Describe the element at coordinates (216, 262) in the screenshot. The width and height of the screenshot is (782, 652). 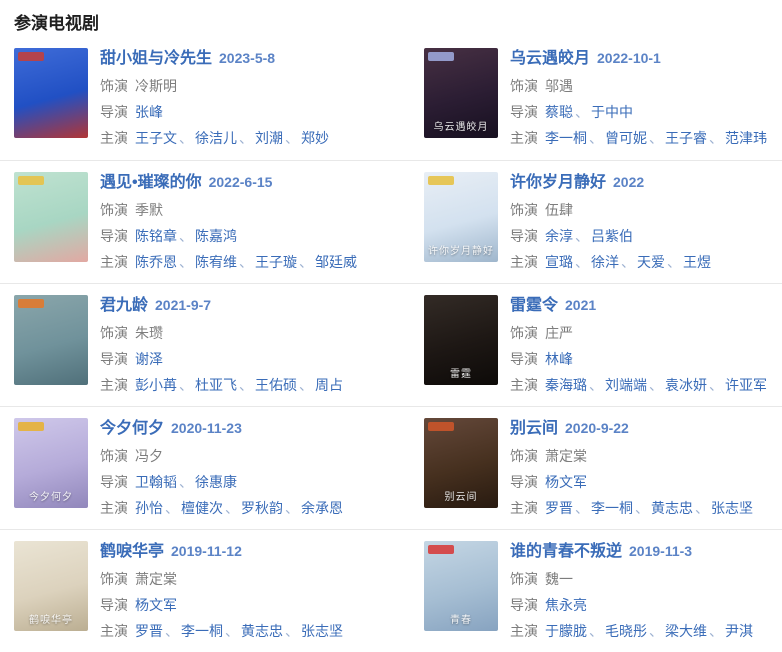
I see `person-link: 陈宥维` at that location.